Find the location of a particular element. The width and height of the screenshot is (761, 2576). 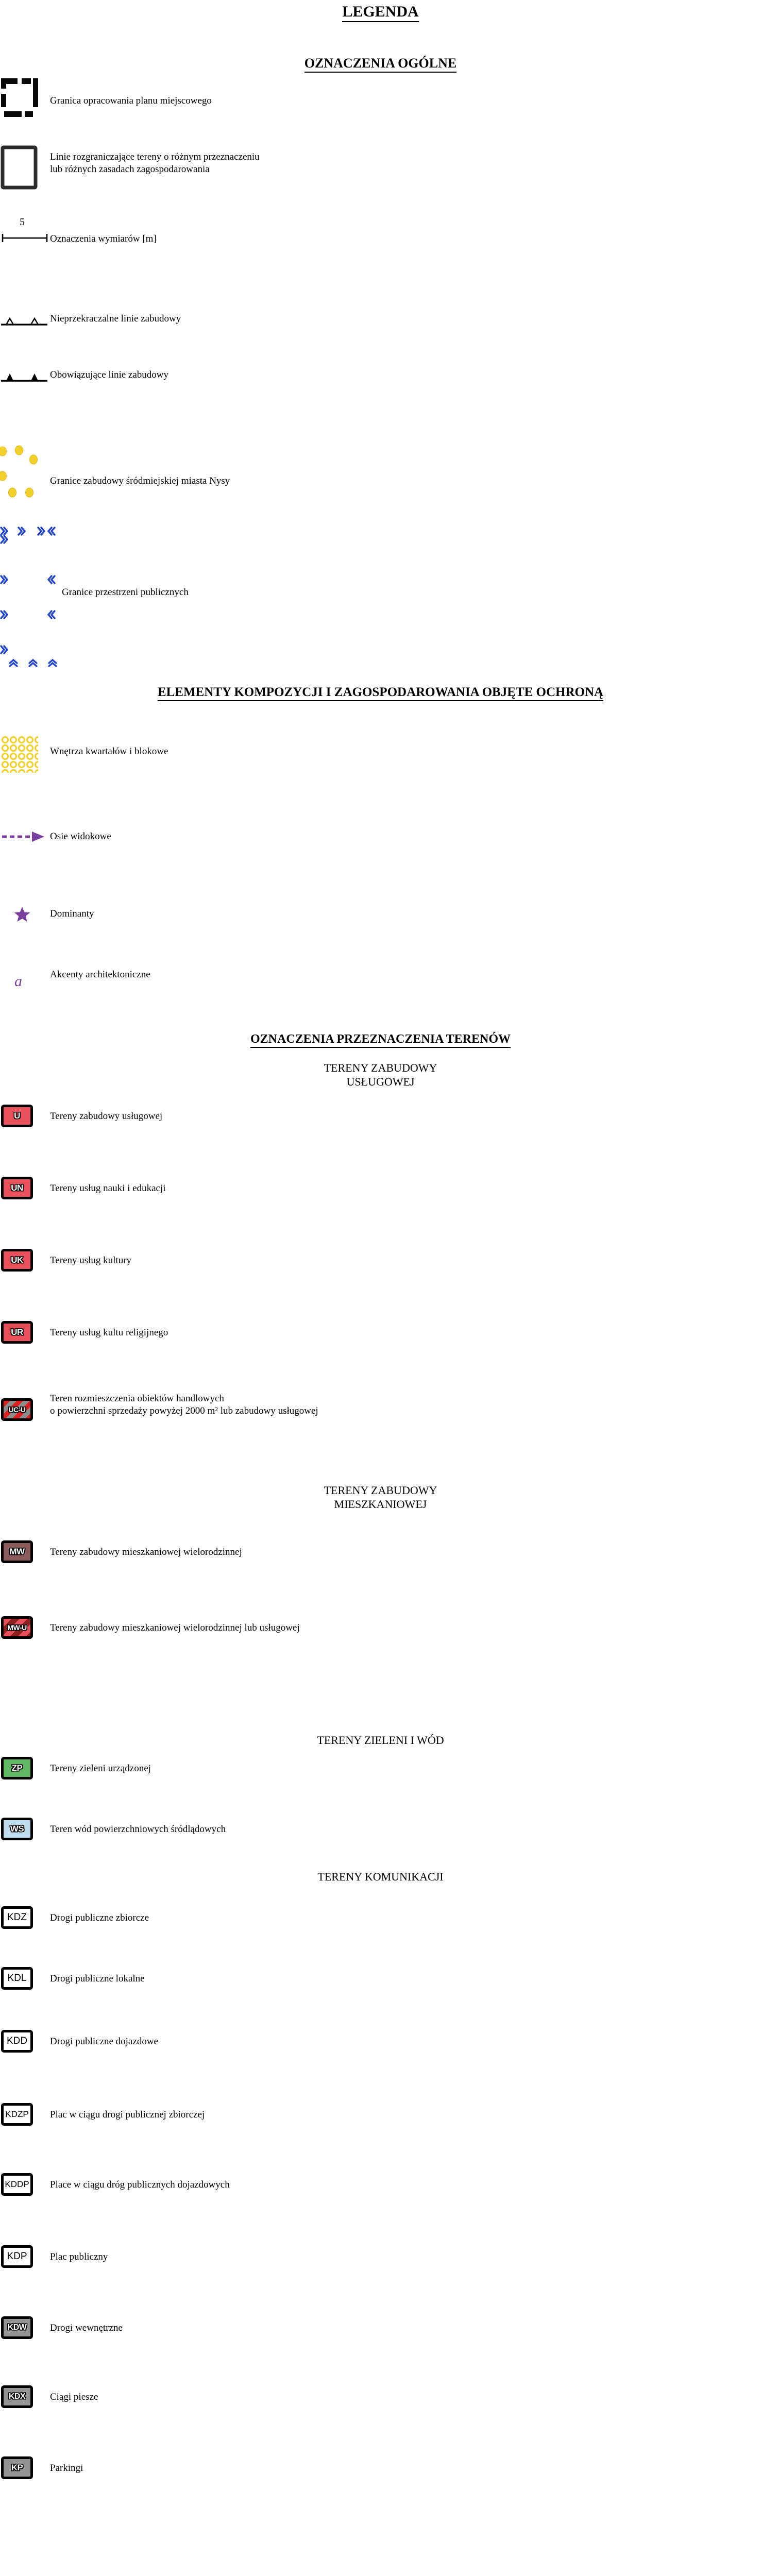

terrain-chip-KDP: KDP is located at coordinates (17, 2256).